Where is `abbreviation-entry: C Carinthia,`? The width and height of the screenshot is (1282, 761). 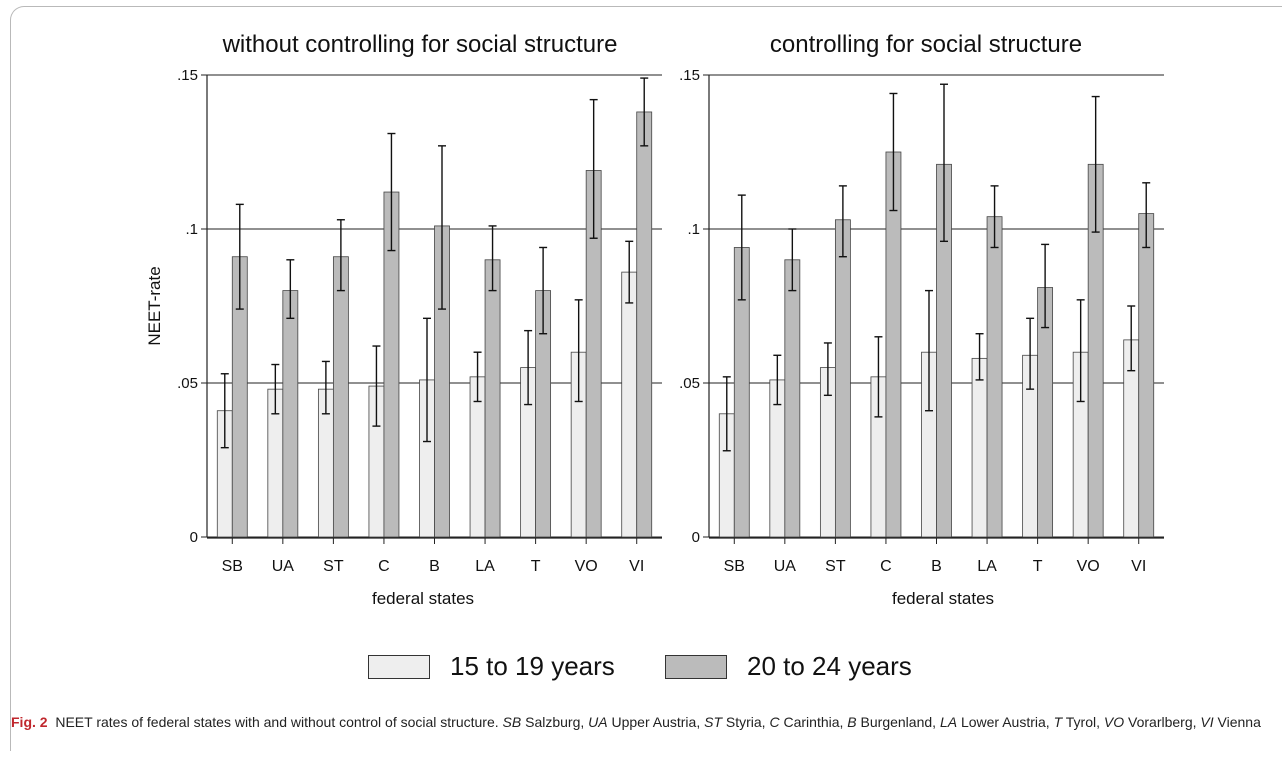
abbreviation-entry: C Carinthia, is located at coordinates (808, 722).